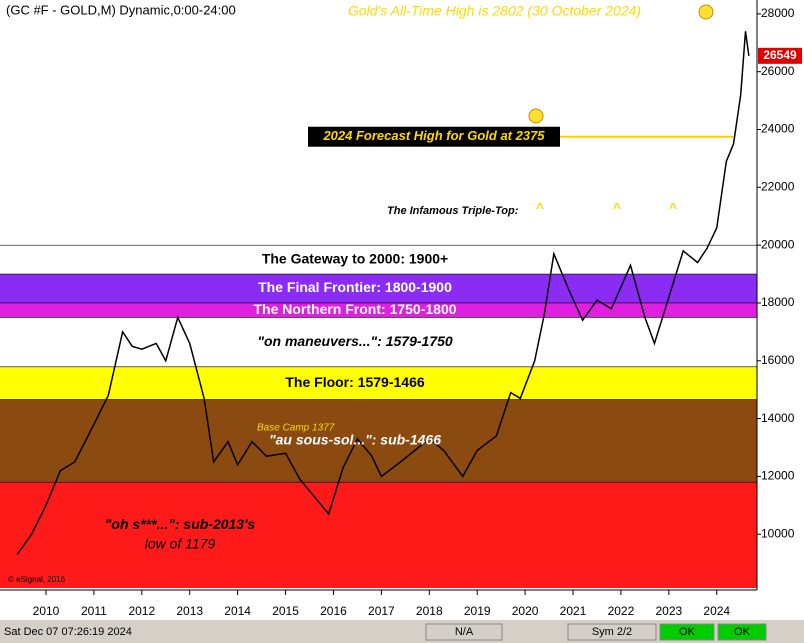  I want to click on y-tick-label: 16000, so click(778, 360).